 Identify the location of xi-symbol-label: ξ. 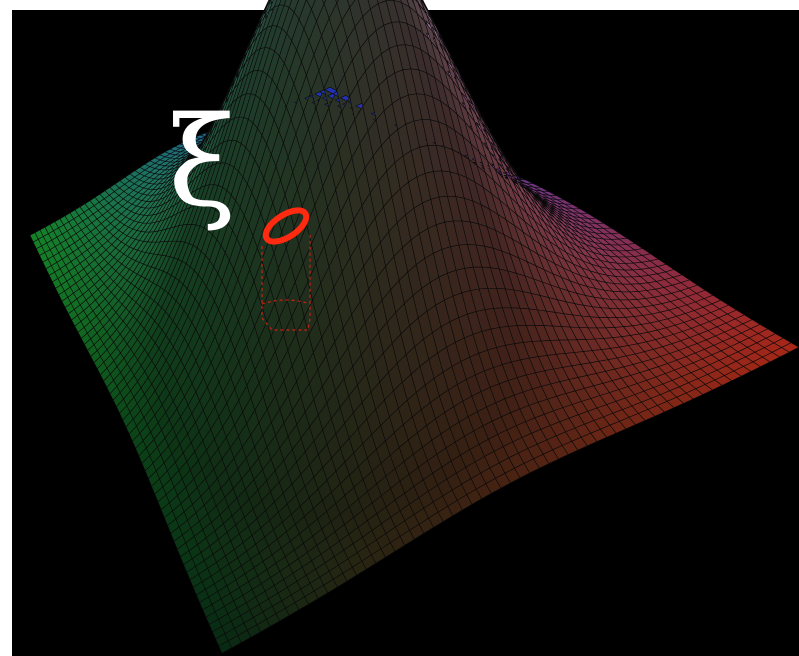
(202, 163).